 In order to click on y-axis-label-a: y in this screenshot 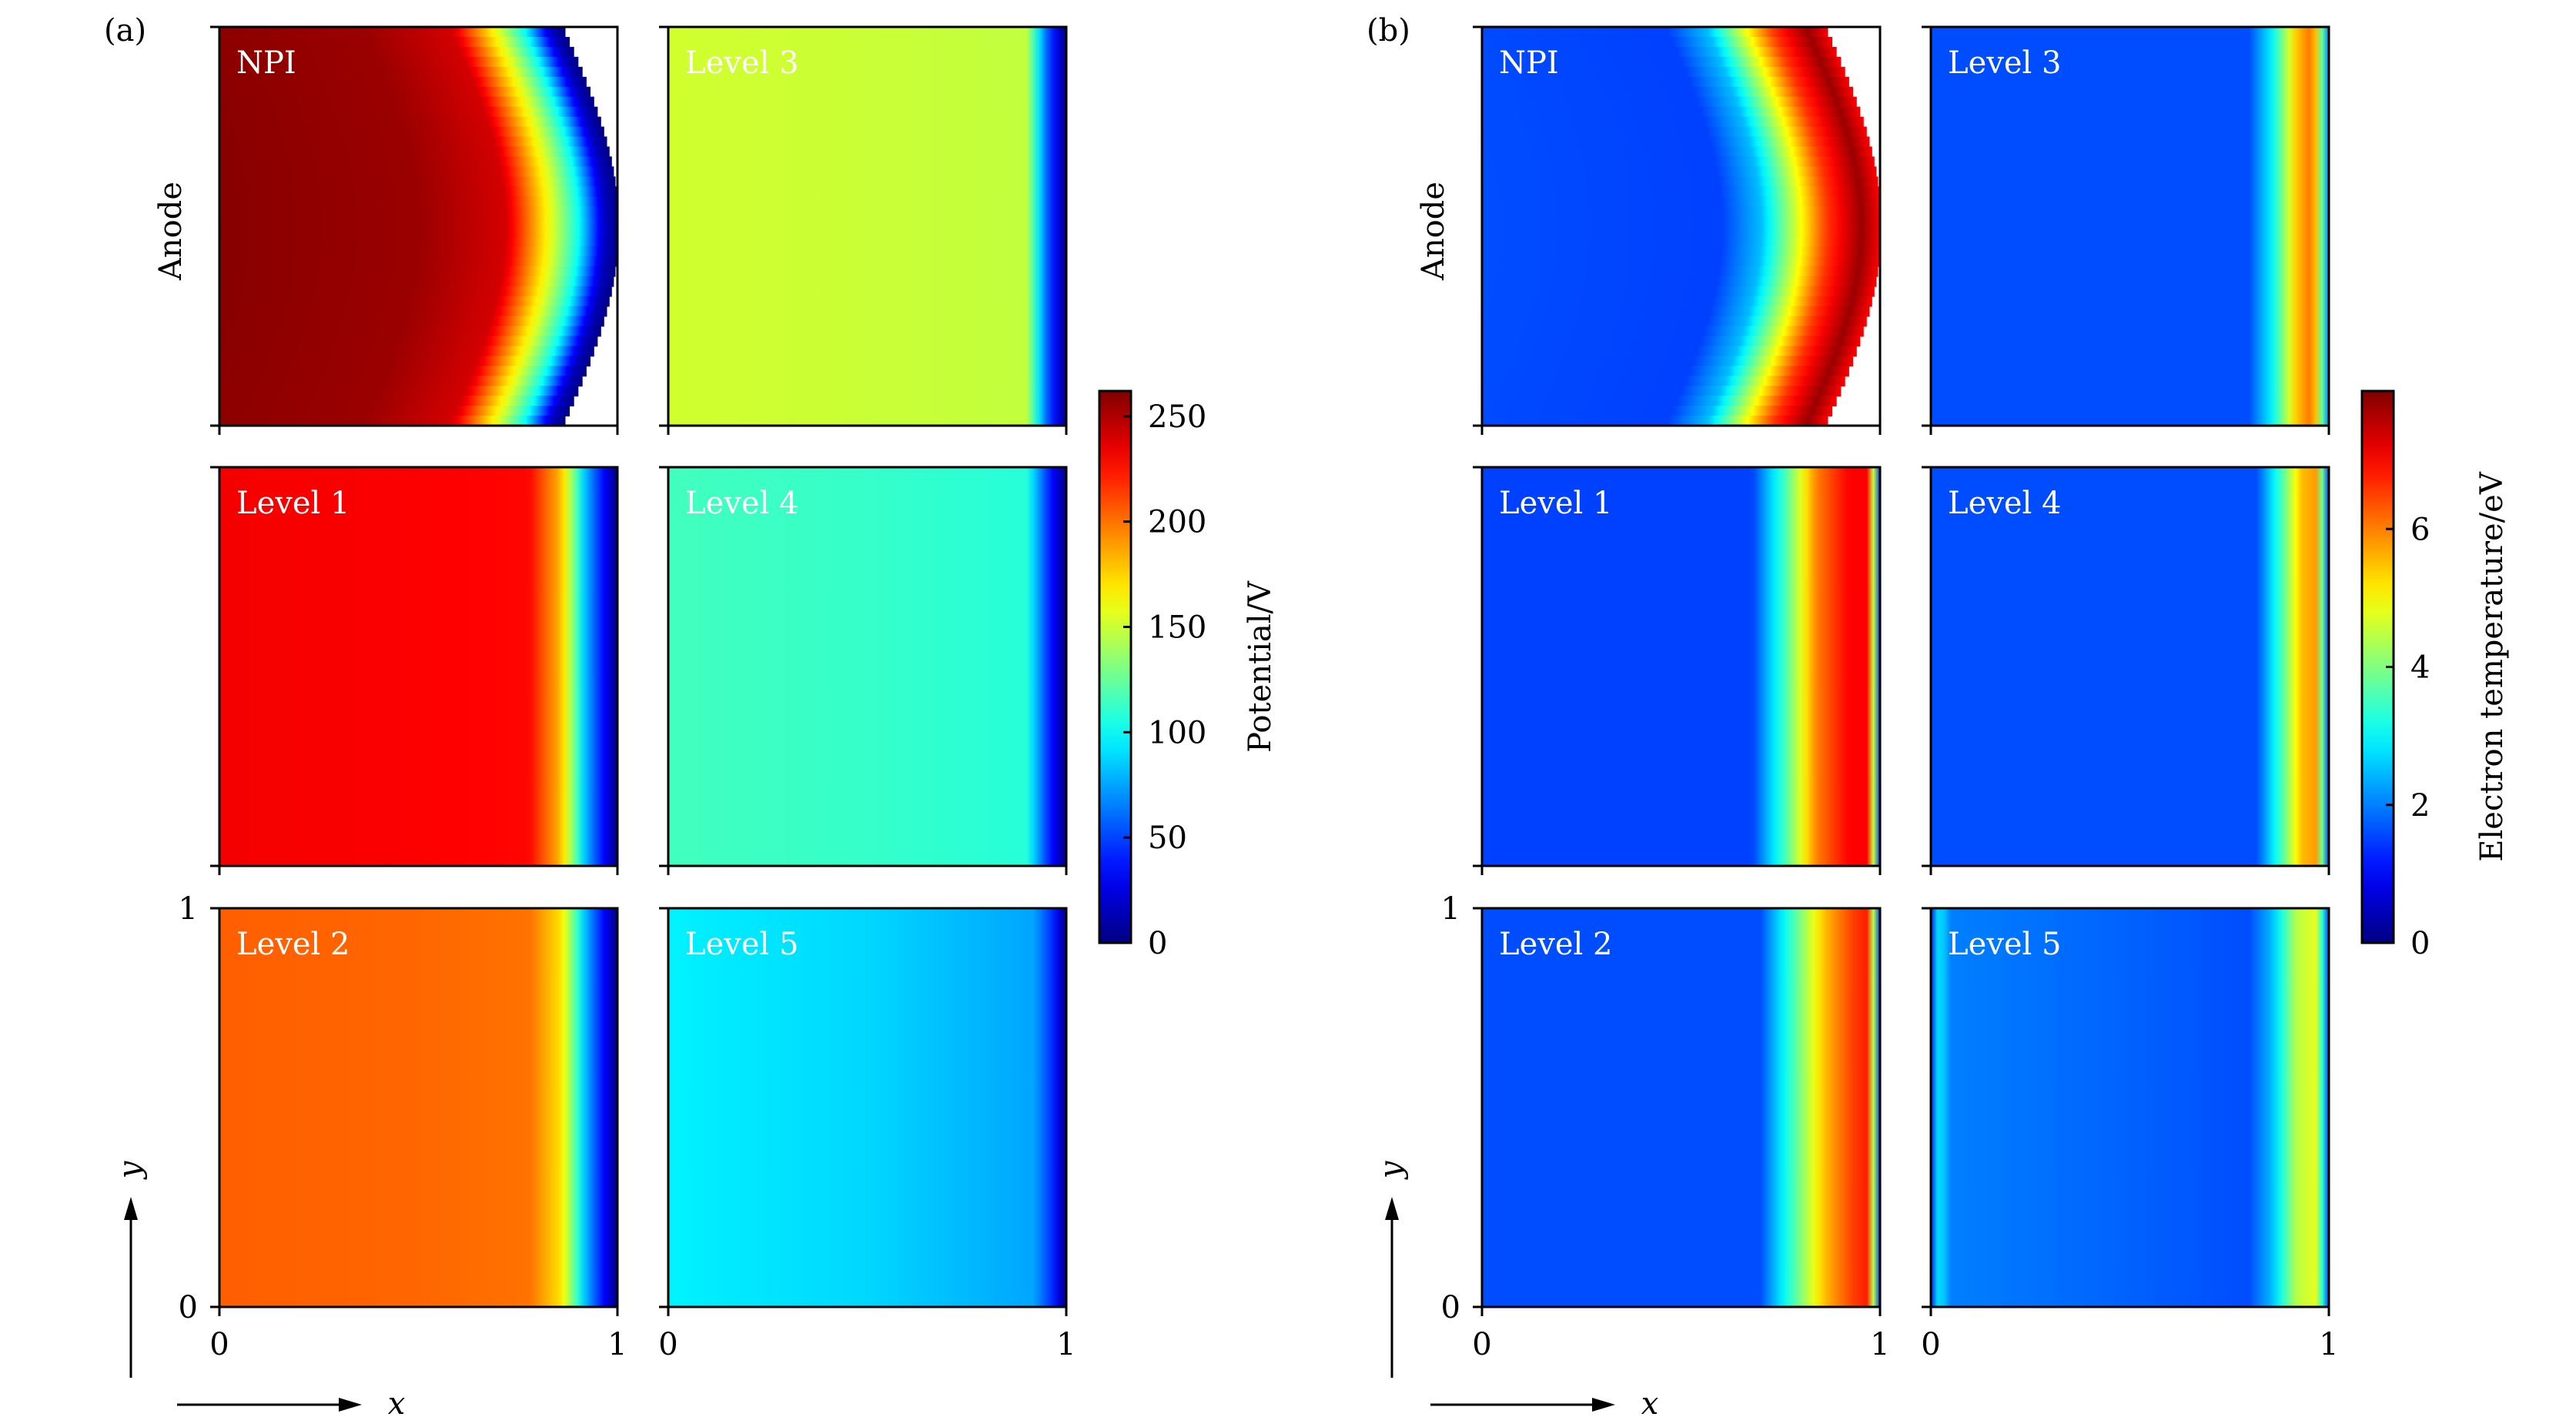, I will do `click(130, 1170)`.